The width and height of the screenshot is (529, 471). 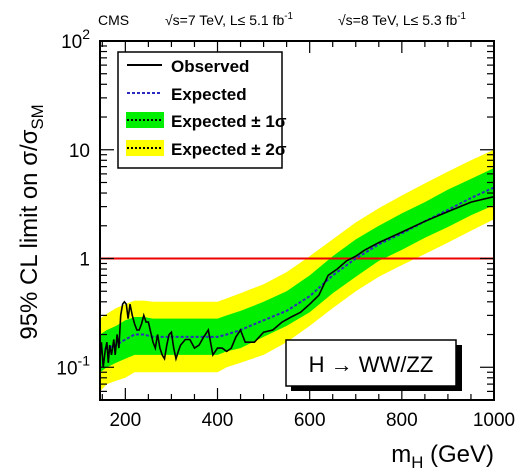 I want to click on x-tick-label: 400, so click(x=218, y=420).